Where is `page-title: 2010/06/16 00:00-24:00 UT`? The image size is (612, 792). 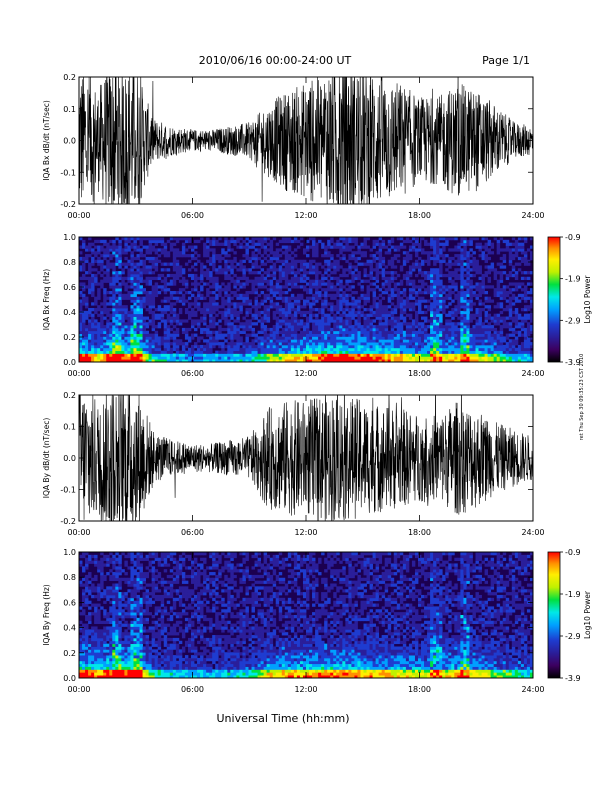 page-title: 2010/06/16 00:00-24:00 UT is located at coordinates (275, 60).